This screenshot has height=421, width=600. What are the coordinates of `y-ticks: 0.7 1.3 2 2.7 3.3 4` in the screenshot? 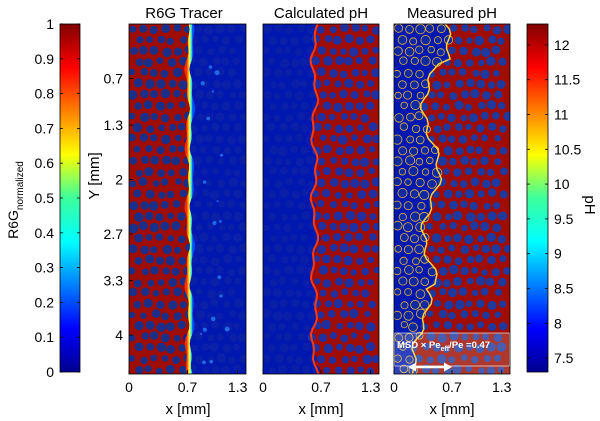 It's located at (118, 206).